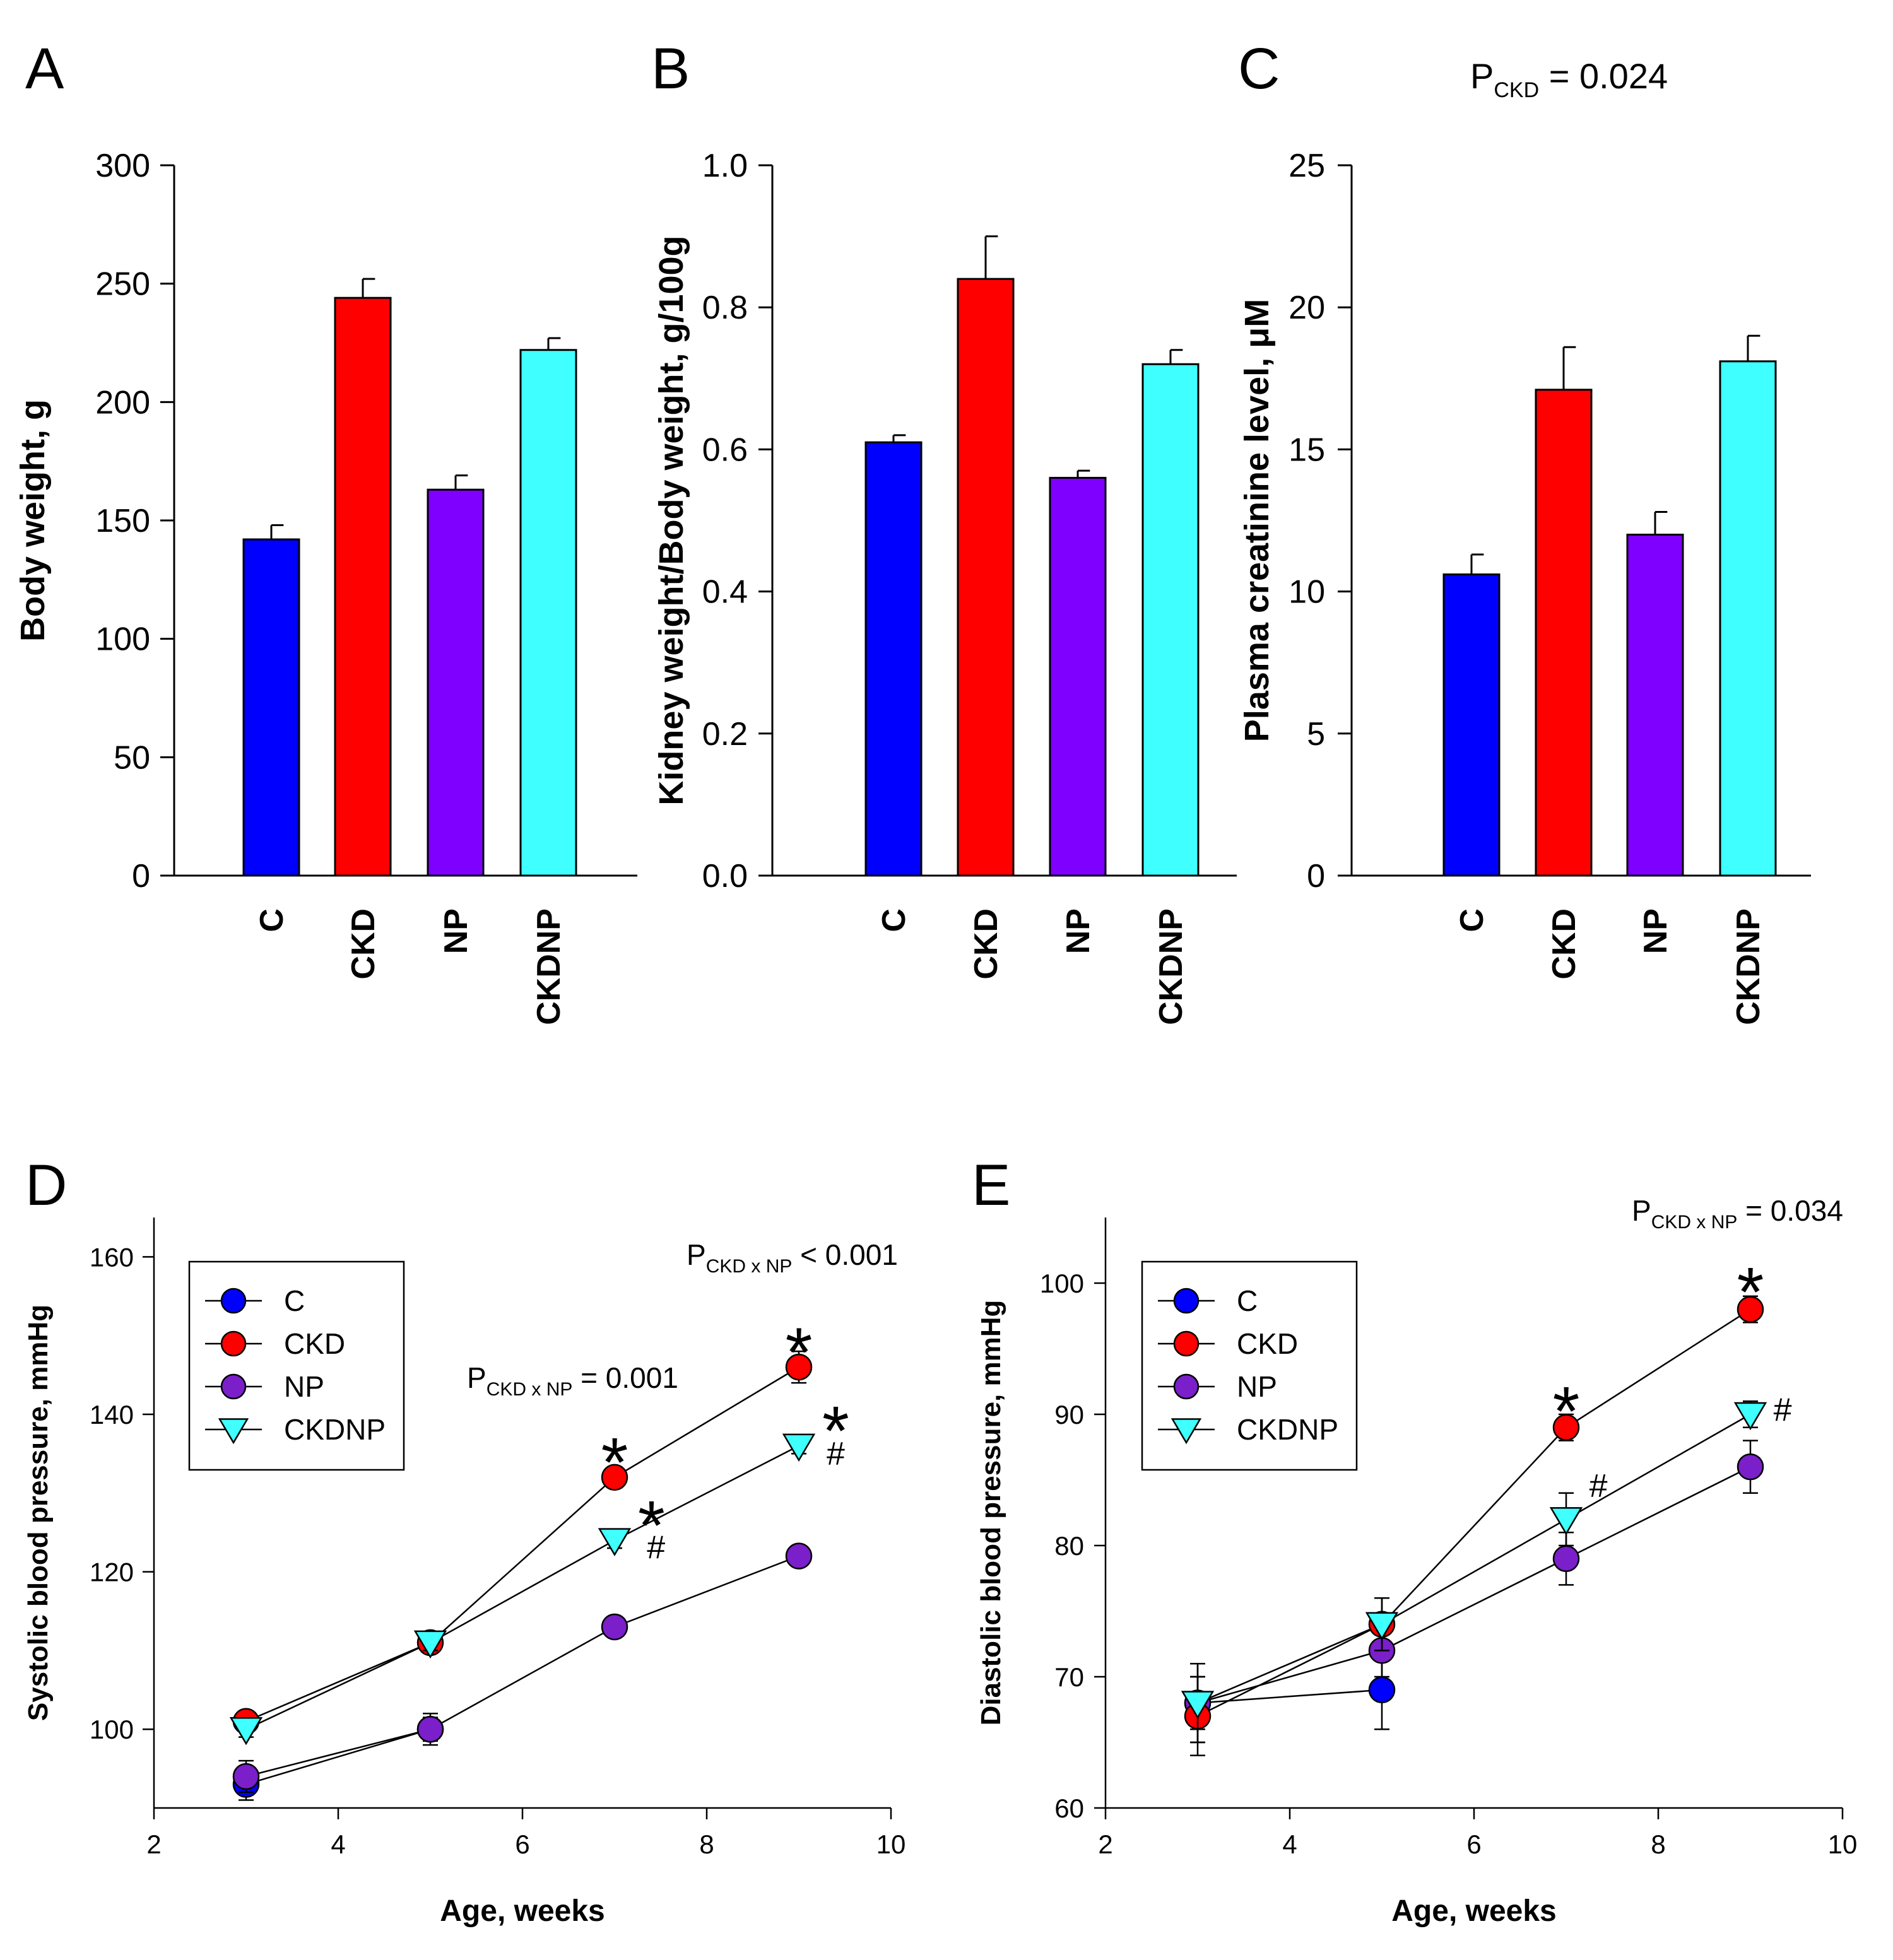 This screenshot has height=1960, width=1893. Describe the element at coordinates (522, 1667) in the screenshot. I see `series-line-d-np` at that location.